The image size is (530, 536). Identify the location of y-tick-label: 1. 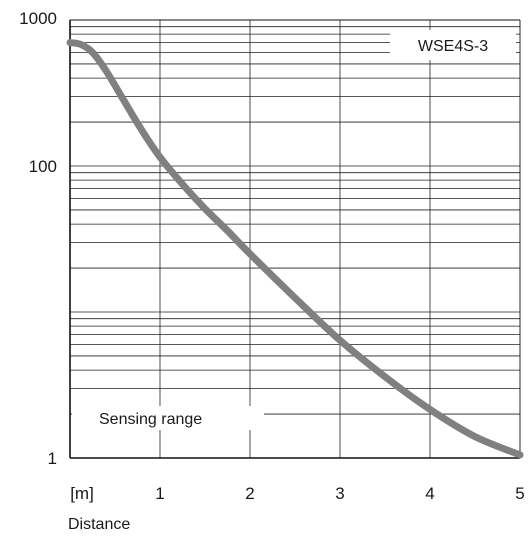
(52, 458).